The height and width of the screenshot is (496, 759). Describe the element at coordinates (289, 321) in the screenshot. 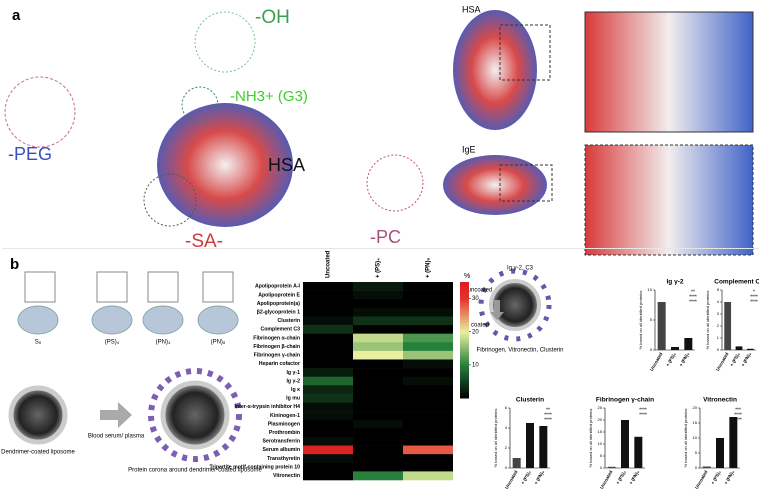

I see `row-label: Clusterin` at that location.